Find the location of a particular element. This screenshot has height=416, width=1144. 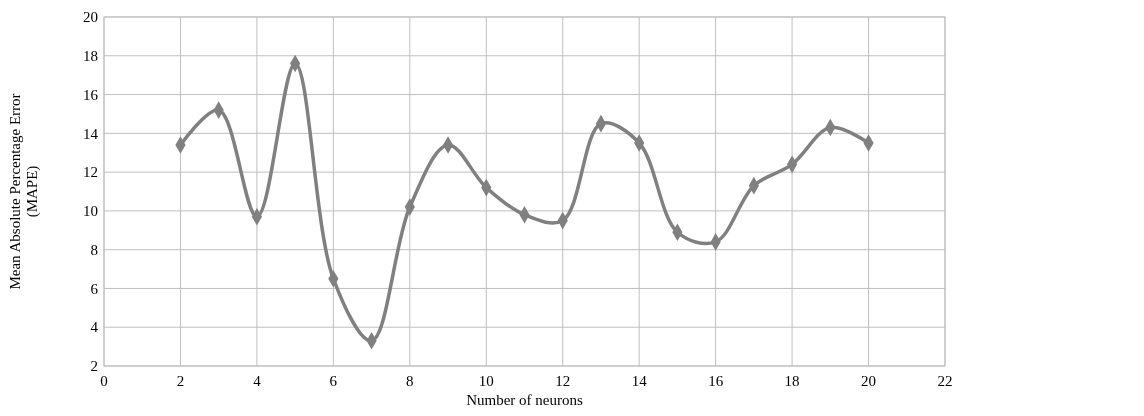

y-tick-label: 18 is located at coordinates (90, 56).